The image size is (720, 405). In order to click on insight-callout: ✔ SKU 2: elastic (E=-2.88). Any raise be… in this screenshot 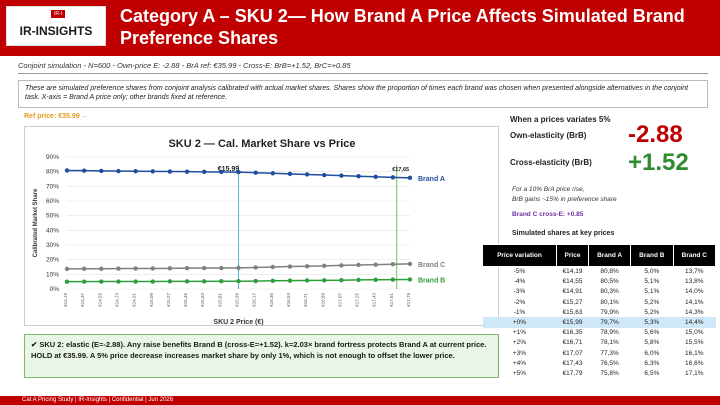, I will do `click(261, 356)`.